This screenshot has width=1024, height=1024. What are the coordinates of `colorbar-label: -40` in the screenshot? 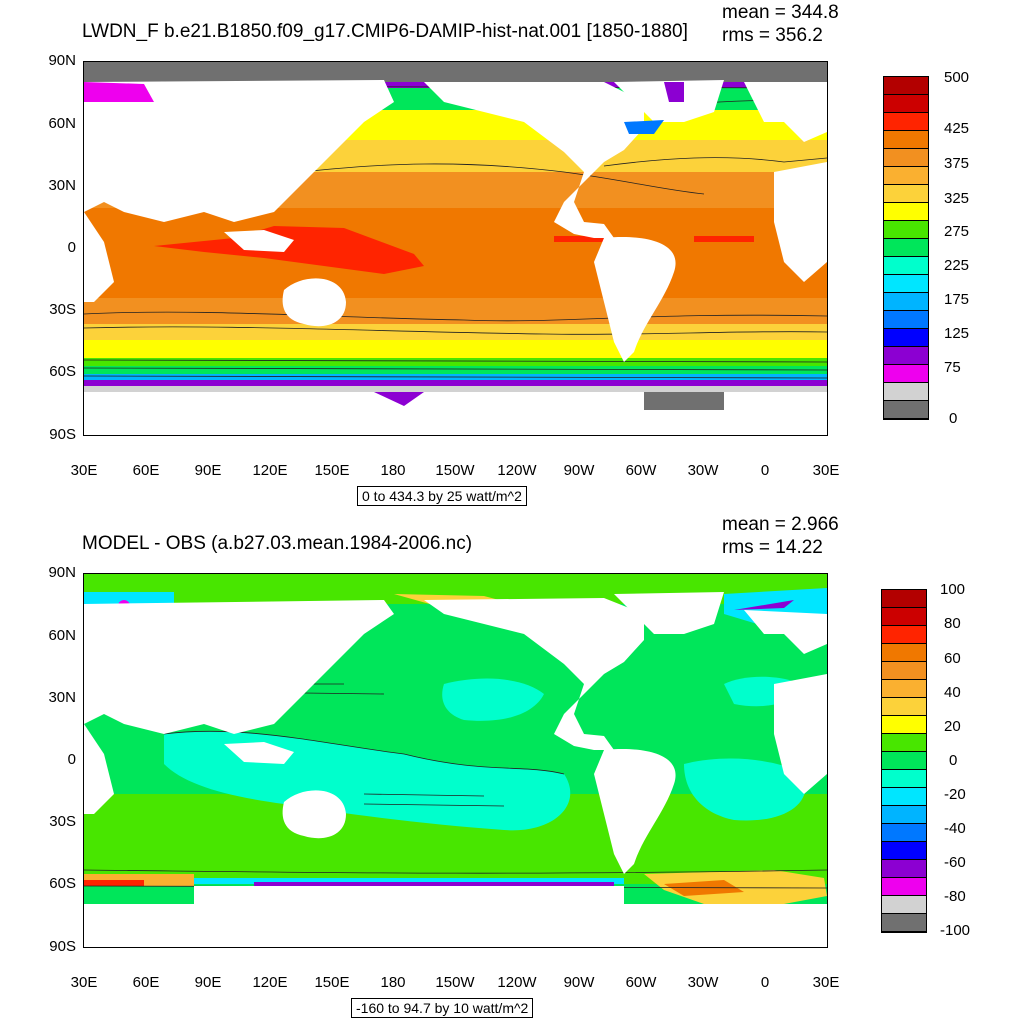 It's located at (955, 828).